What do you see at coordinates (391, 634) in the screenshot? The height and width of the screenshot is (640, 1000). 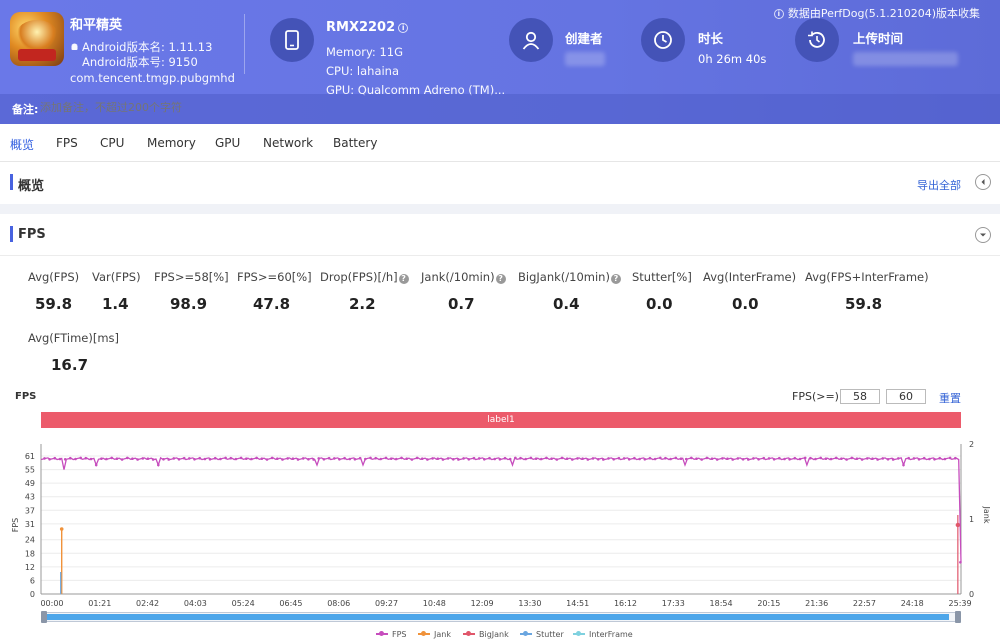 I see `legend-fps: FPS` at bounding box center [391, 634].